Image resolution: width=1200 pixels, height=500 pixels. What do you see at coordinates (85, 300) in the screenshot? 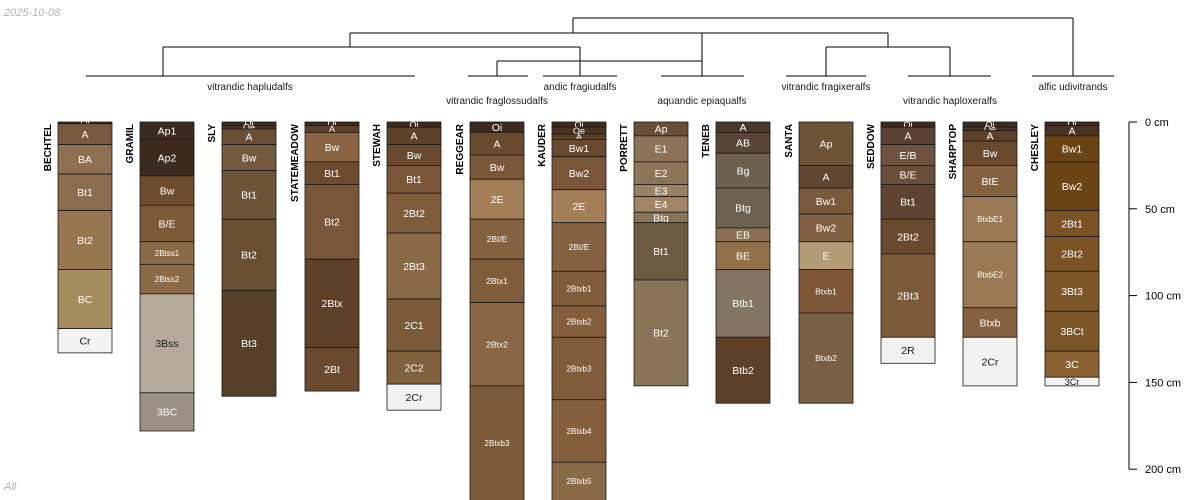
I see `horizon-label: BC` at bounding box center [85, 300].